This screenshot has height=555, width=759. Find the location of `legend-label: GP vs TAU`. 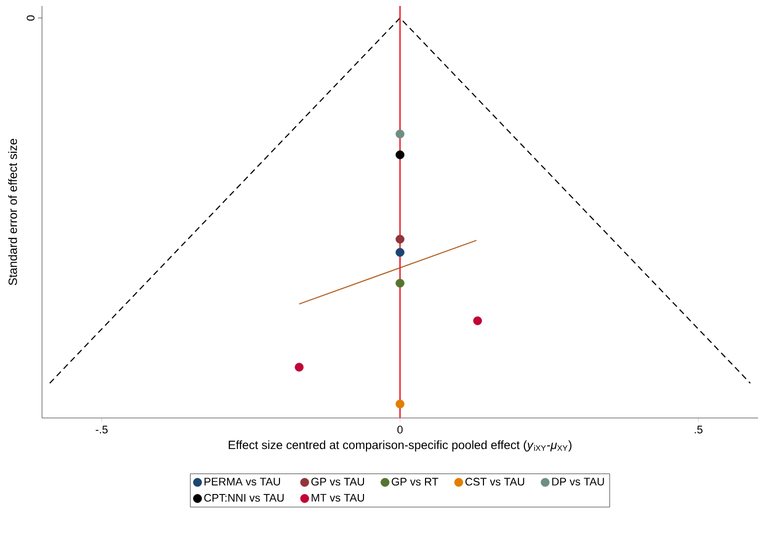

legend-label: GP vs TAU is located at coordinates (337, 482).